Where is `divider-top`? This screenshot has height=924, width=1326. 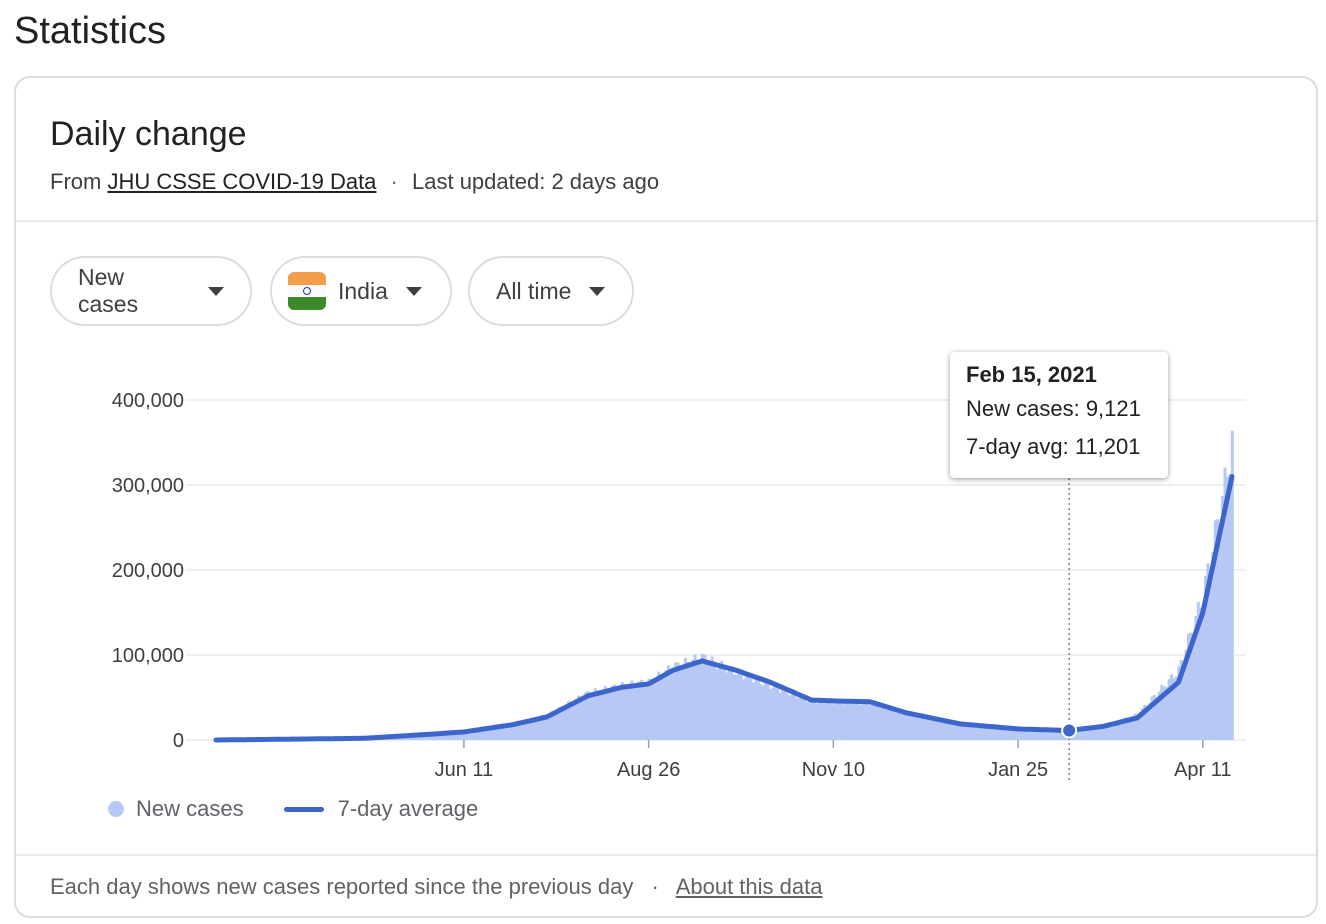
divider-top is located at coordinates (666, 221).